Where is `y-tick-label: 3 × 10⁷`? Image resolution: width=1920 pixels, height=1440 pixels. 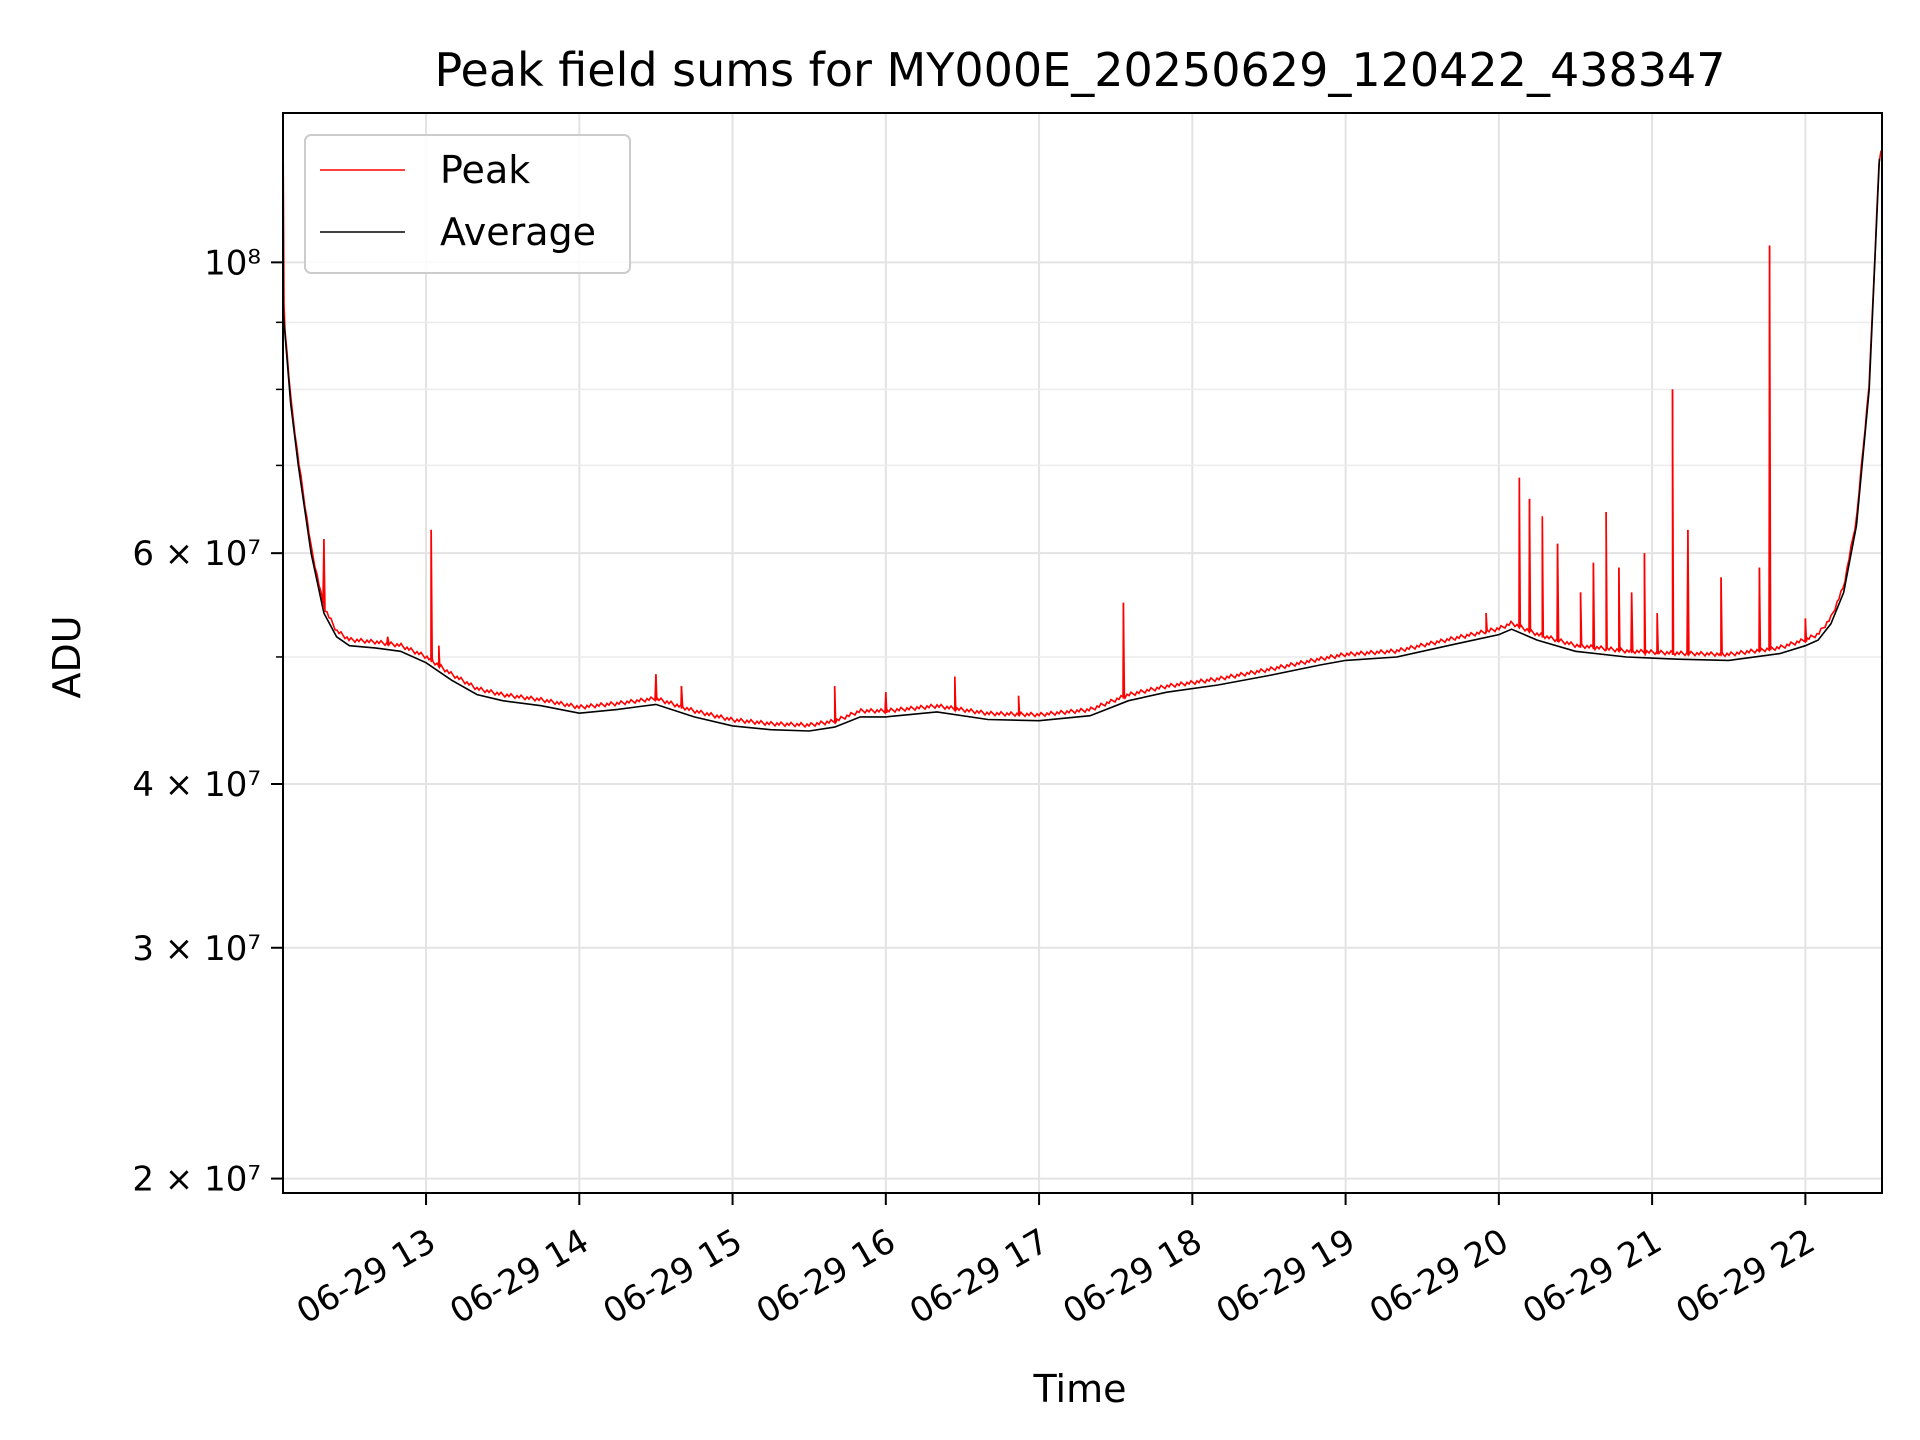 y-tick-label: 3 × 10⁷ is located at coordinates (196, 949).